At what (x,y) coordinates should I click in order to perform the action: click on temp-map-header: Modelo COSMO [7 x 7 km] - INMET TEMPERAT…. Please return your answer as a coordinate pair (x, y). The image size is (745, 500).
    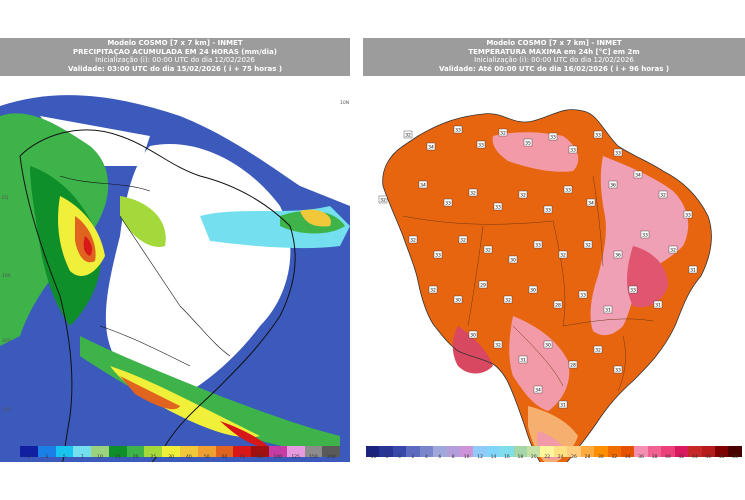
    Looking at the image, I should click on (554, 57).